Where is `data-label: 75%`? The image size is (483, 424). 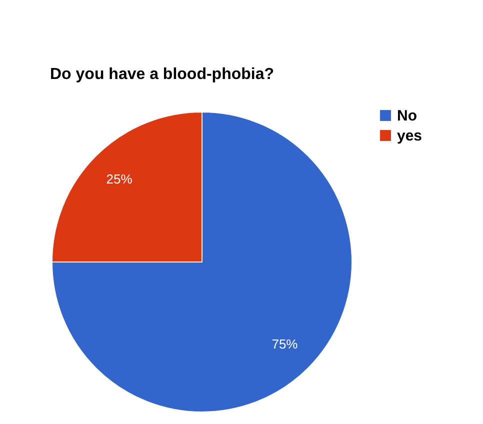 data-label: 75% is located at coordinates (285, 344).